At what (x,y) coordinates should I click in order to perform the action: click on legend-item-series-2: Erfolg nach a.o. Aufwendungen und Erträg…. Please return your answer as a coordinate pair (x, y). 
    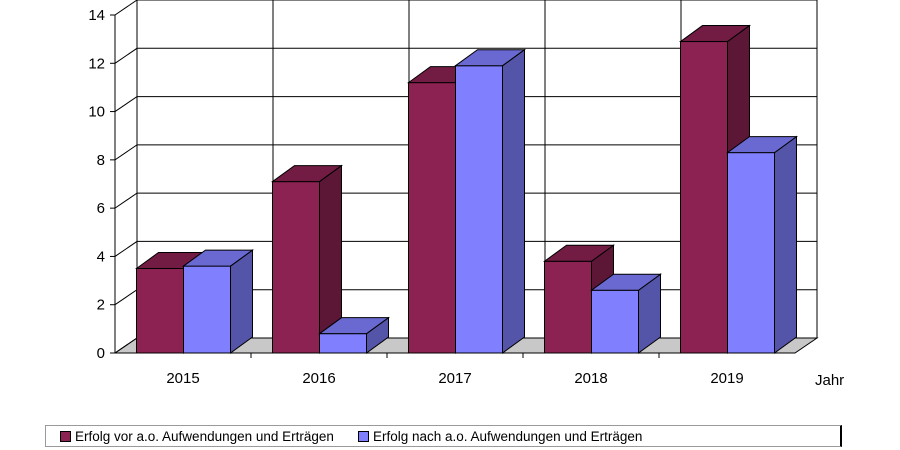
    Looking at the image, I should click on (500, 436).